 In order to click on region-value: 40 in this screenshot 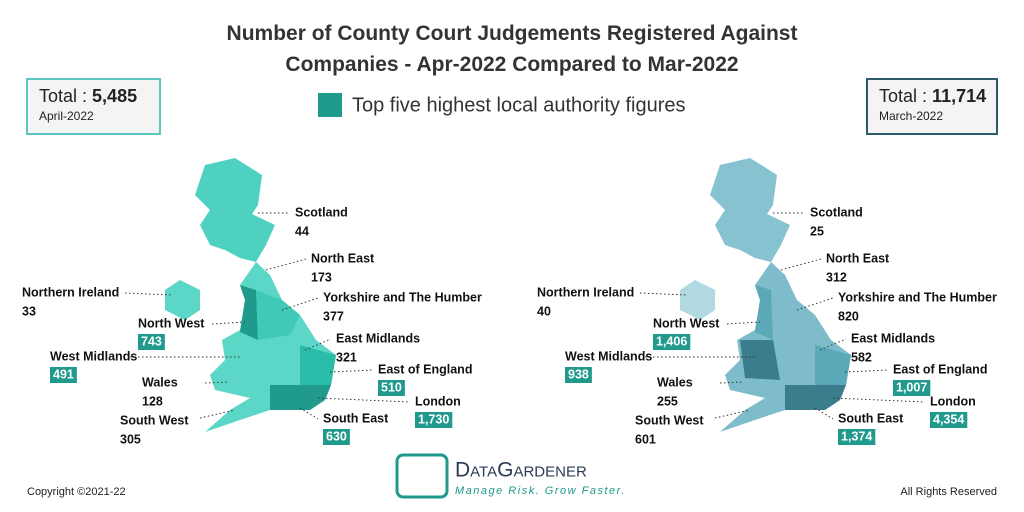, I will do `click(544, 311)`.